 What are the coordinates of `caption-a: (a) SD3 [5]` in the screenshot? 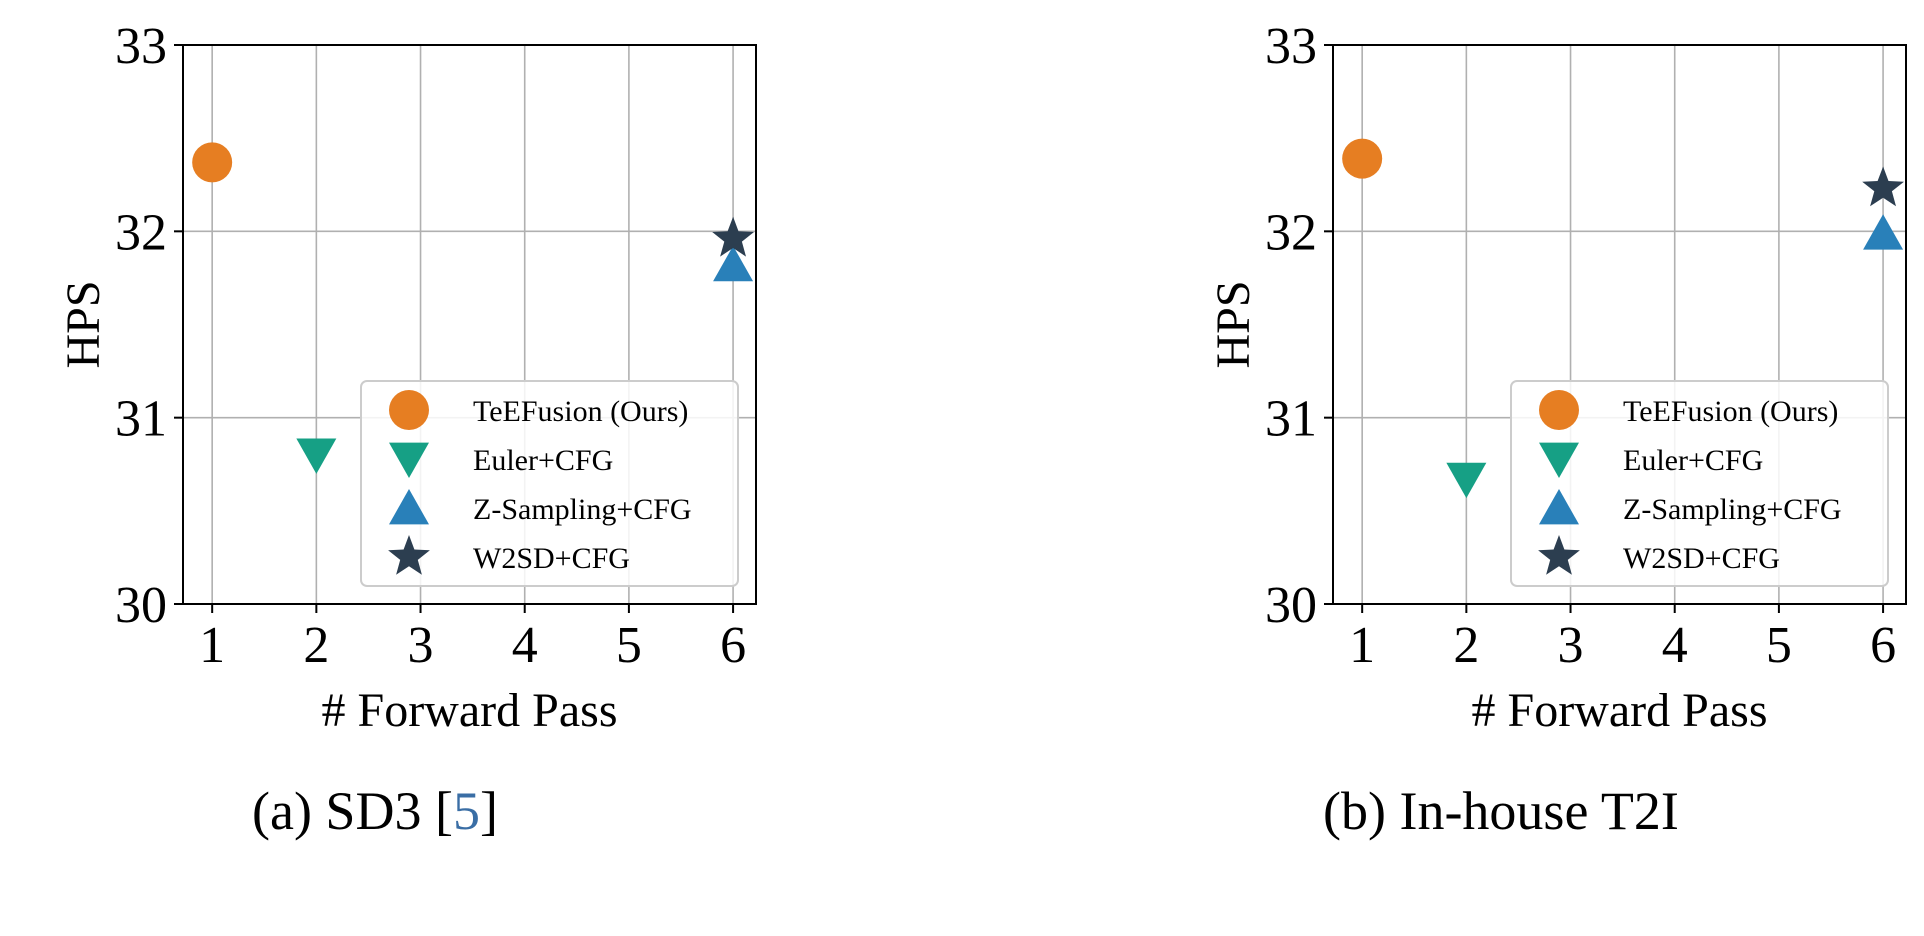 It's located at (375, 811).